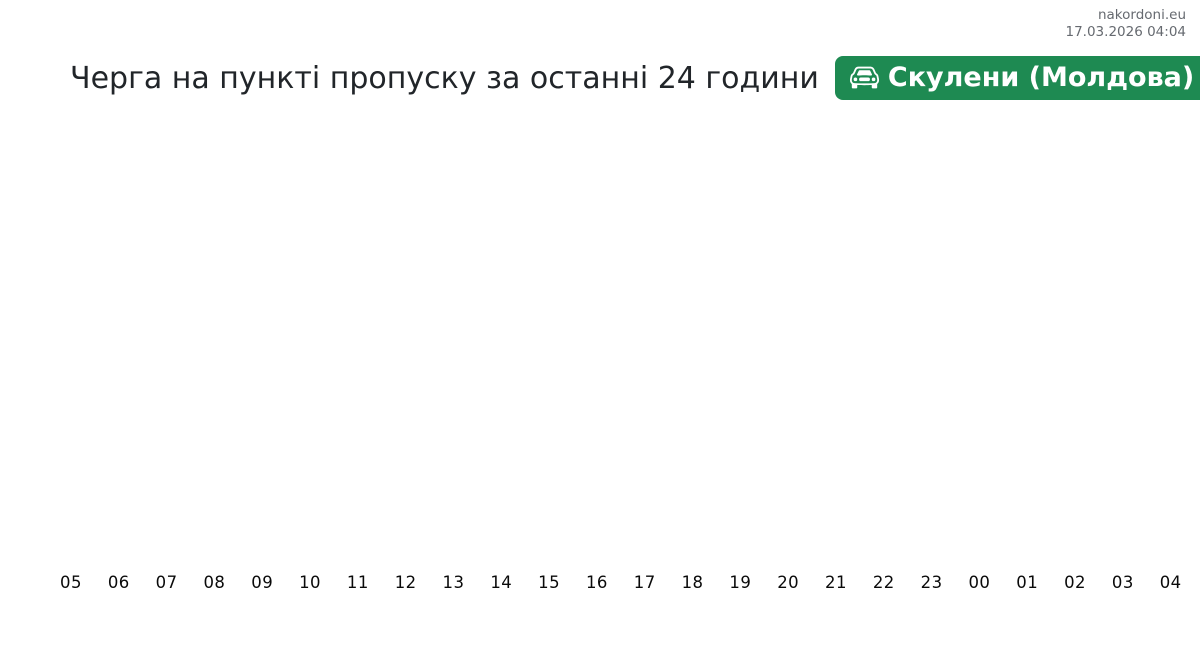 The width and height of the screenshot is (1200, 651). Describe the element at coordinates (1141, 15) in the screenshot. I see `site-name: nakordoni.eu` at that location.